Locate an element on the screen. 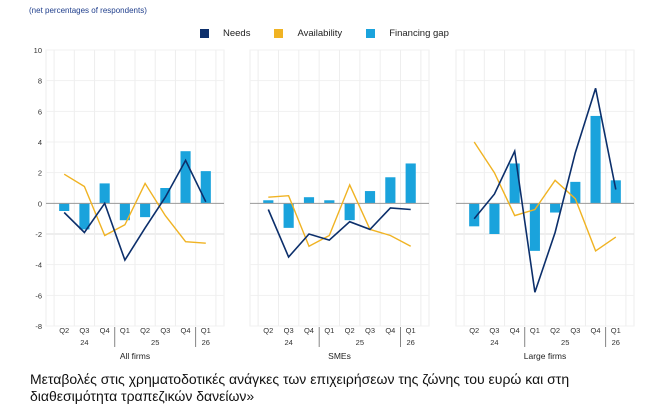 This screenshot has height=417, width=655. y-tick-label: -2 is located at coordinates (38, 234).